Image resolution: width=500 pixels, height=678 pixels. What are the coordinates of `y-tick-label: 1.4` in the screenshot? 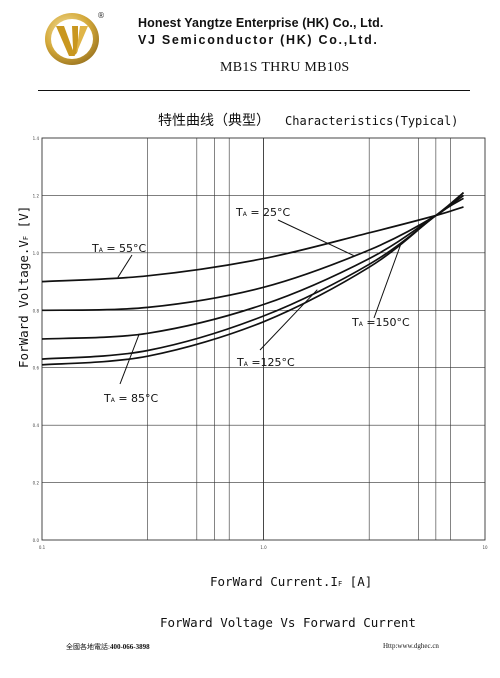 It's located at (36, 138).